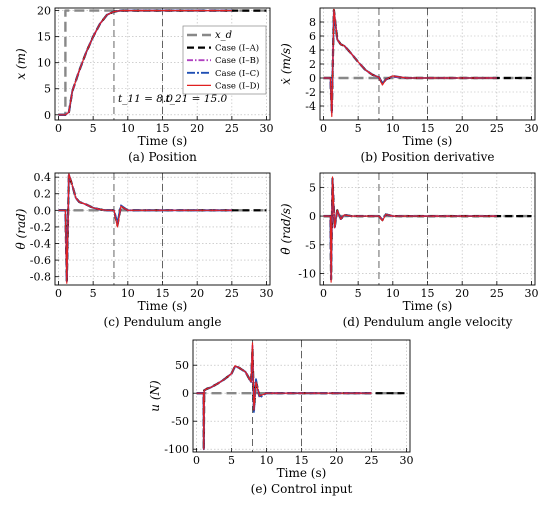 Image resolution: width=550 pixels, height=507 pixels. I want to click on legend-box, so click(224, 60).